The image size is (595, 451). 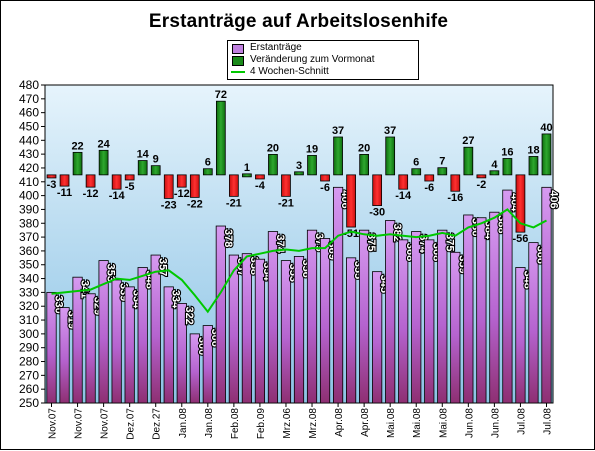 What do you see at coordinates (29, 140) in the screenshot?
I see `y-tick-label: 440` at bounding box center [29, 140].